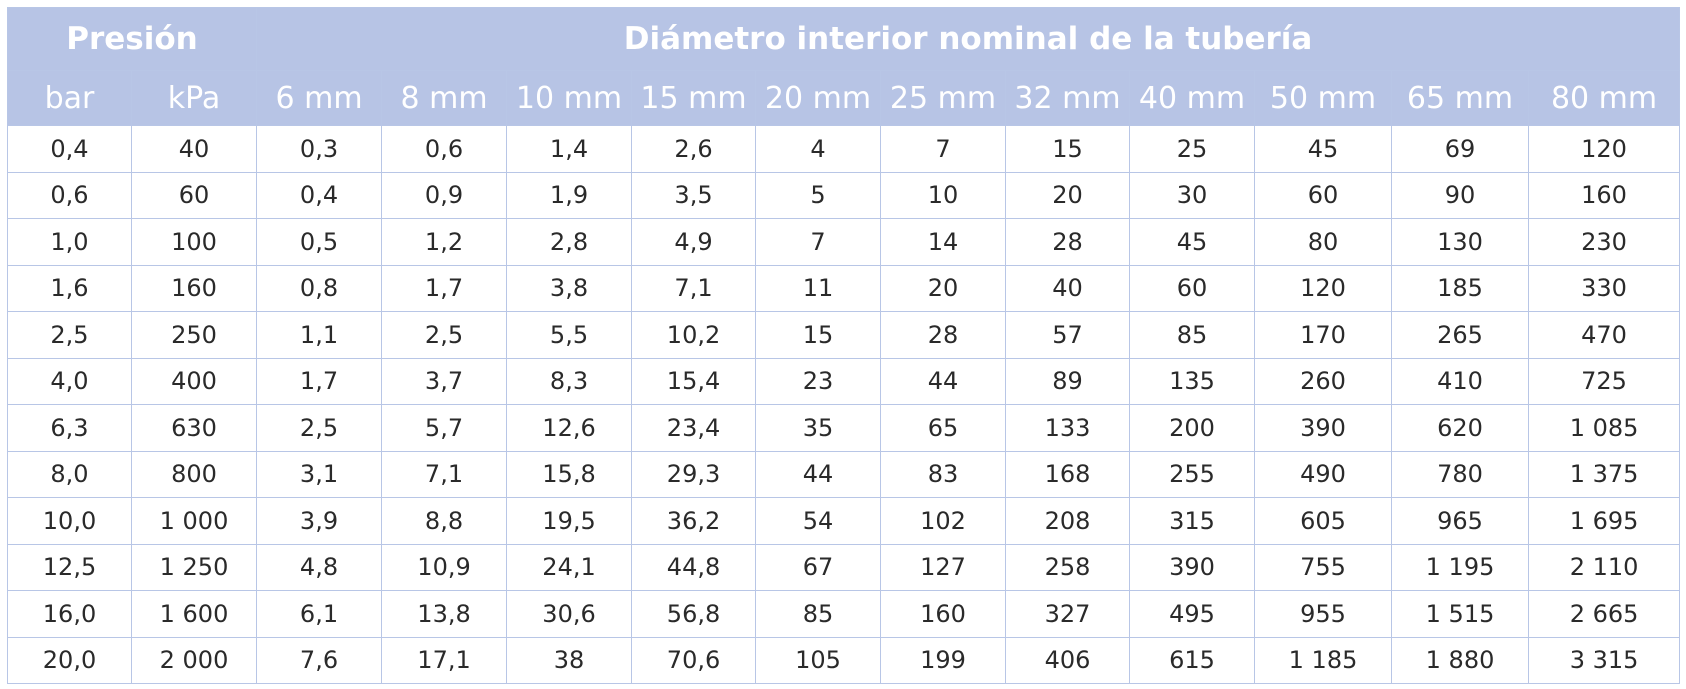  Describe the element at coordinates (319, 614) in the screenshot. I see `table-cell: 6,1` at that location.